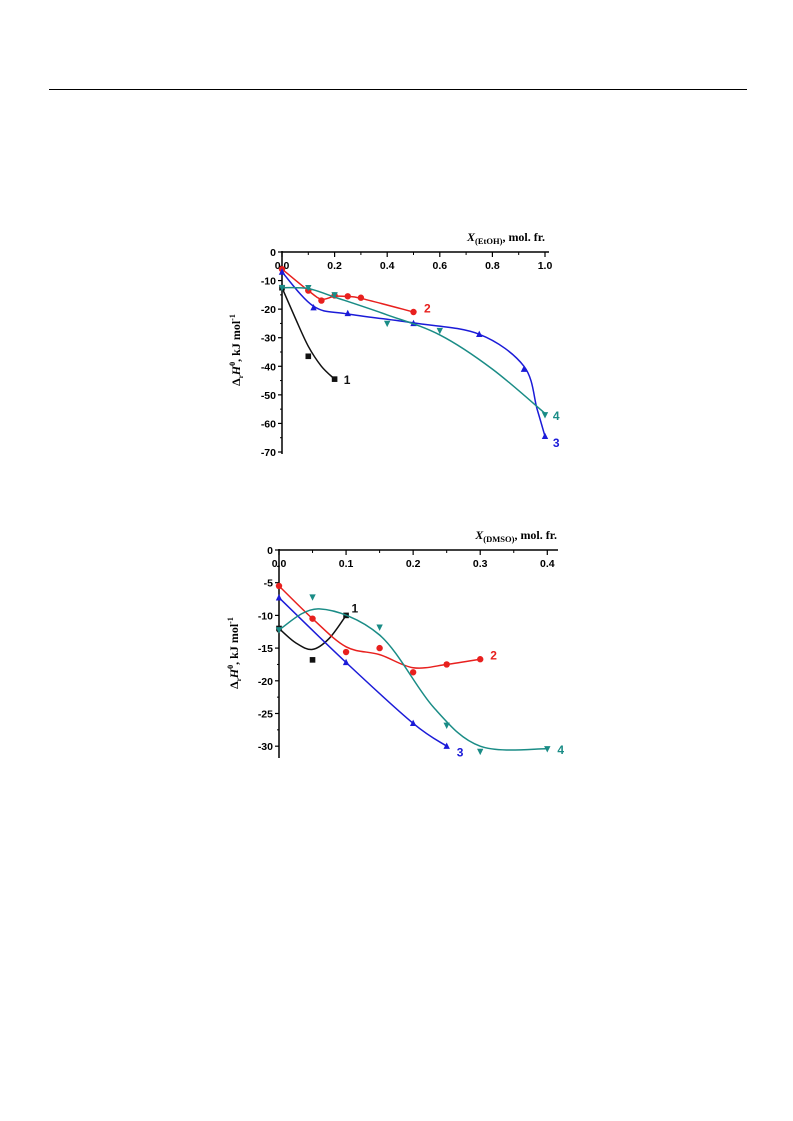  I want to click on x-axis-title: X(EtOH), mol. fr., so click(505, 238).